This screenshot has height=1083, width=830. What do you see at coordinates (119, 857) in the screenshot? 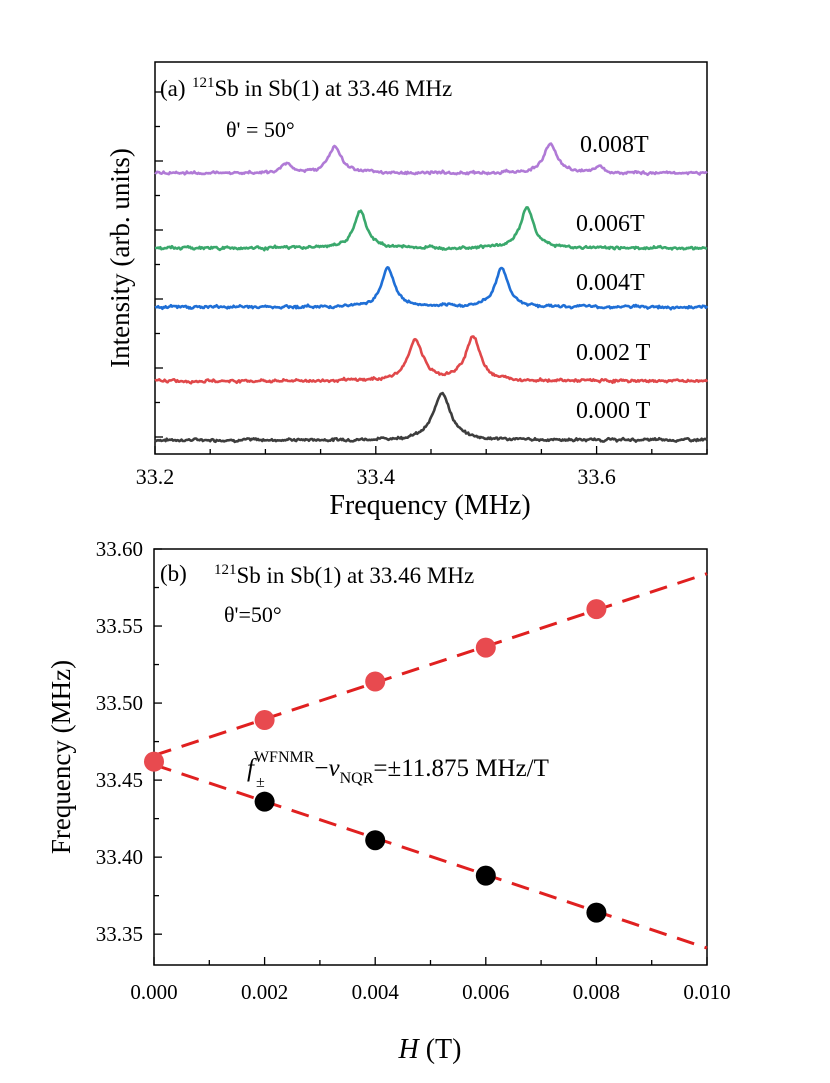
I see `y-tick-label: 33.40` at bounding box center [119, 857].